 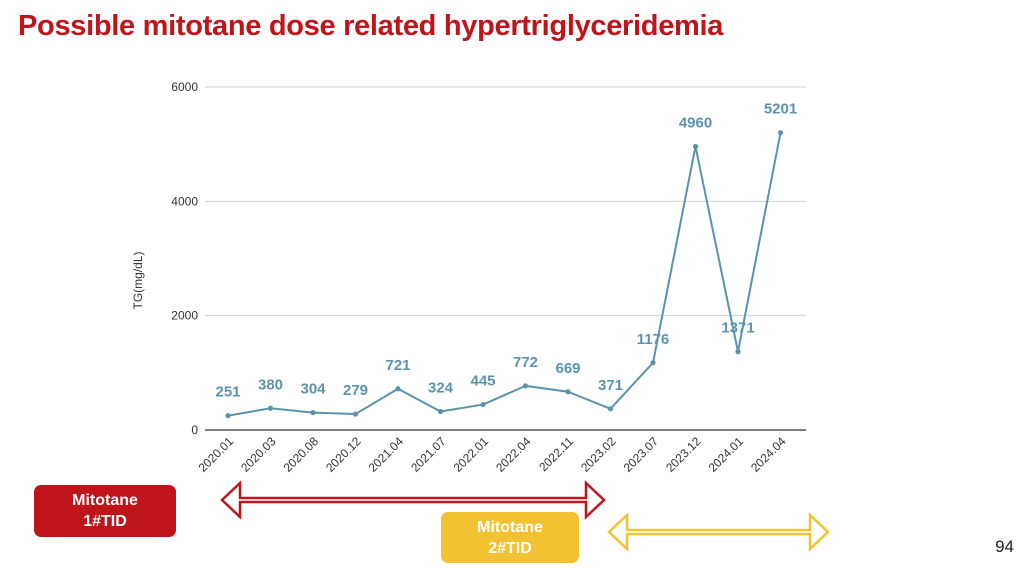 I want to click on x-tick-label: 2020.12, so click(x=343, y=454).